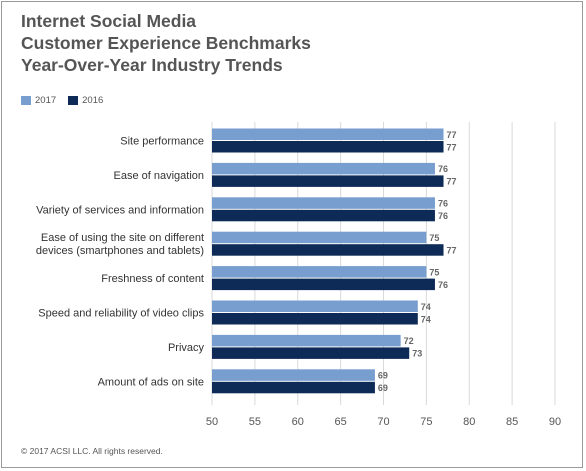  What do you see at coordinates (158, 176) in the screenshot?
I see `category-label: Ease of navigation` at bounding box center [158, 176].